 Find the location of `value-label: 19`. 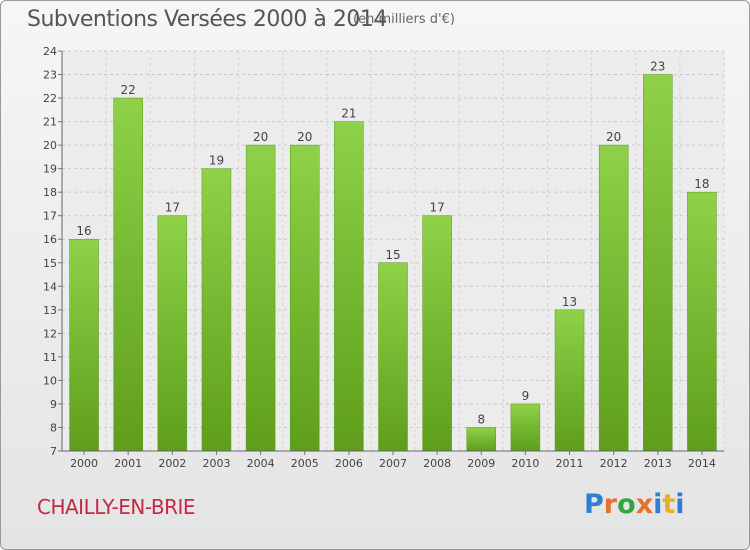

value-label: 19 is located at coordinates (216, 161).